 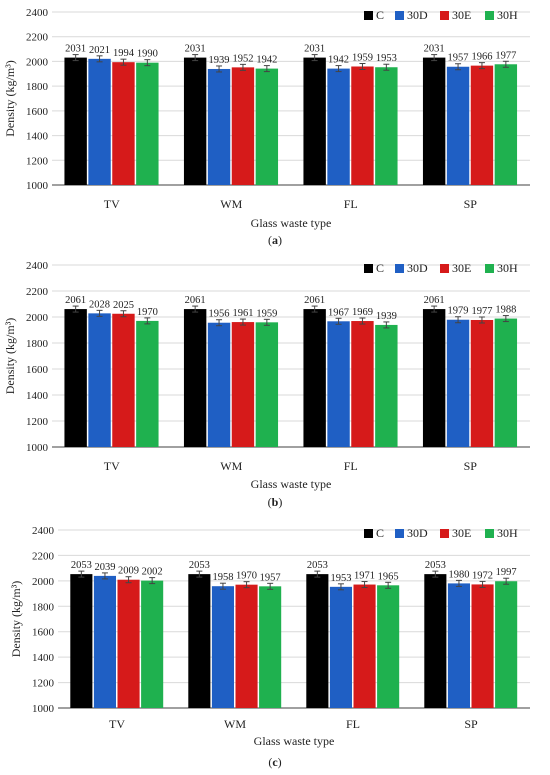 What do you see at coordinates (275, 502) in the screenshot?
I see `panel-caption: (b)` at bounding box center [275, 502].